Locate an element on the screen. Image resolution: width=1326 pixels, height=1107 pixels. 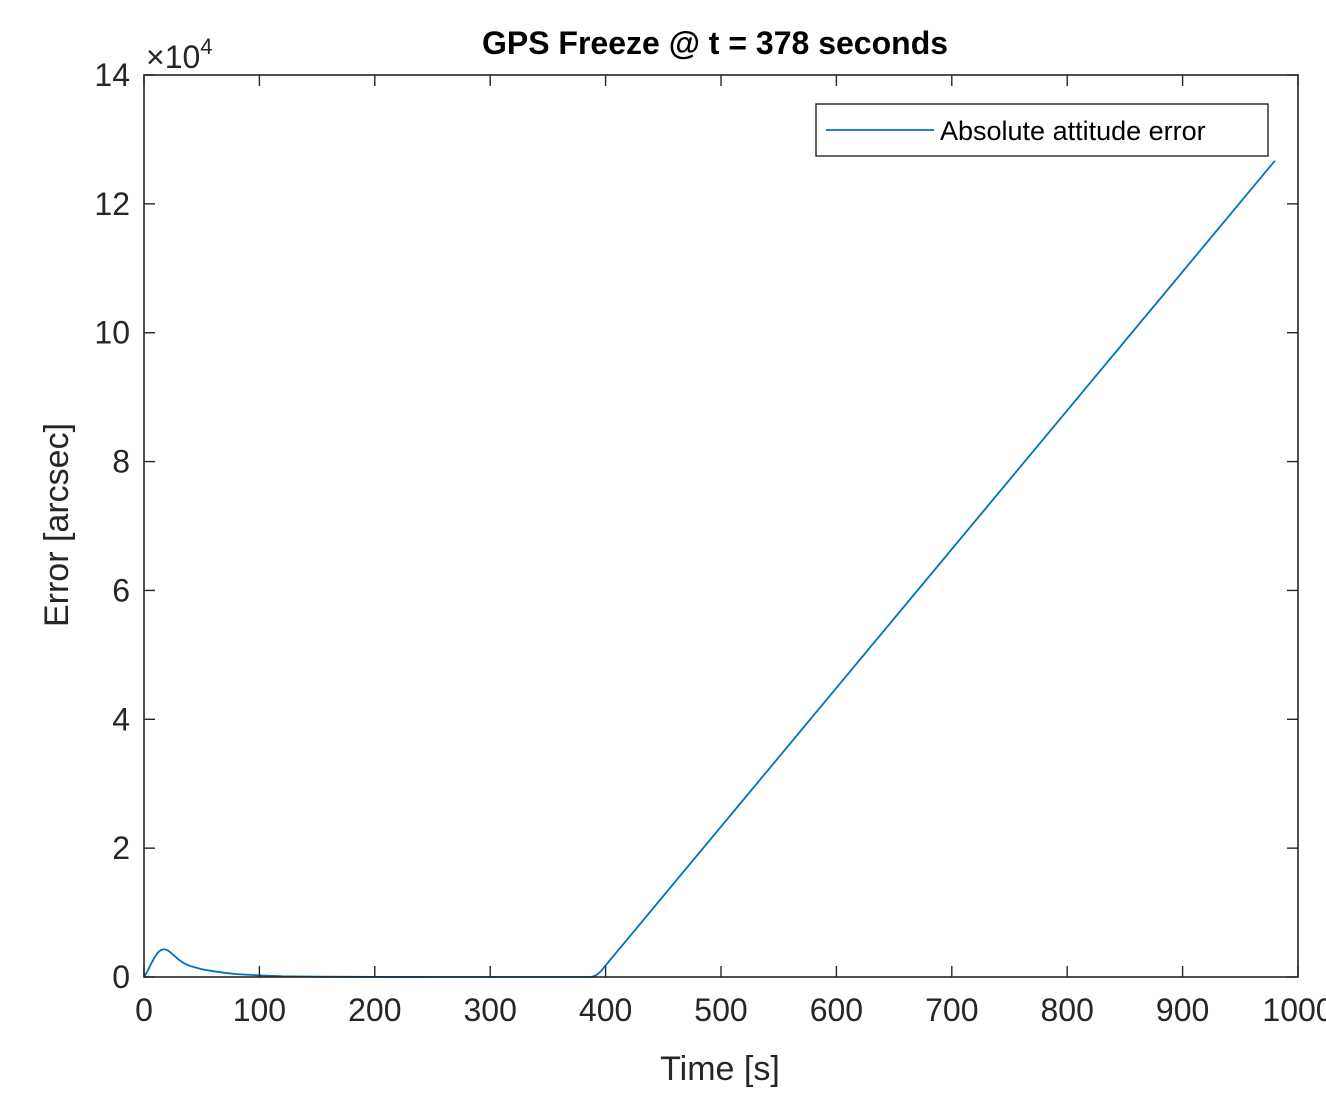
x-tick-labels: 0 100 200 300 400 500 600 700 800 900 1000 is located at coordinates (730, 1010).